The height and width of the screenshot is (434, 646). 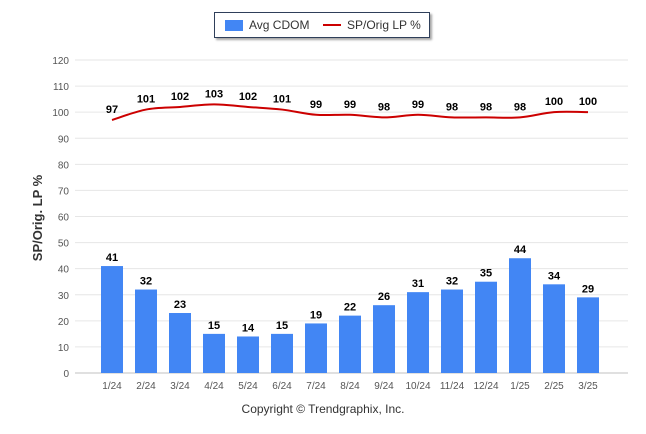 What do you see at coordinates (316, 315) in the screenshot?
I see `bar-value-label: 19` at bounding box center [316, 315].